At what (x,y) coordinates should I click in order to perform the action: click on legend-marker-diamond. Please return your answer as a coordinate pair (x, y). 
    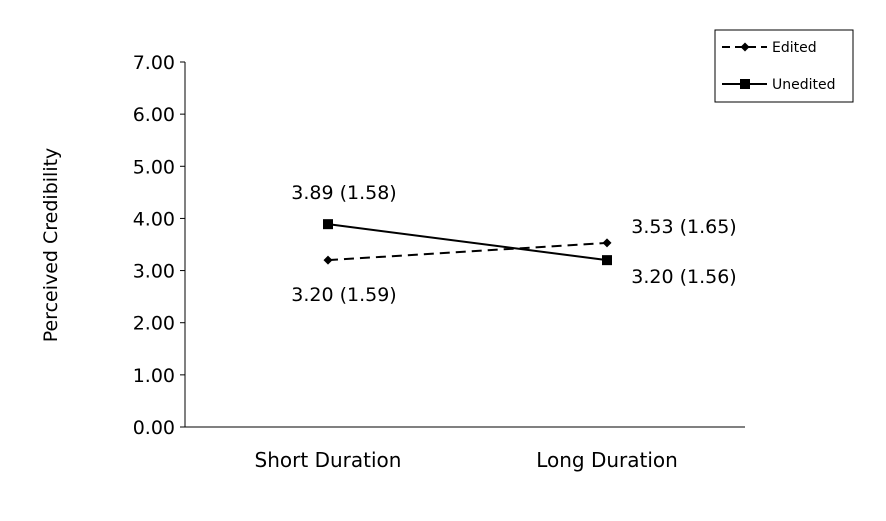
    Looking at the image, I should click on (745, 47).